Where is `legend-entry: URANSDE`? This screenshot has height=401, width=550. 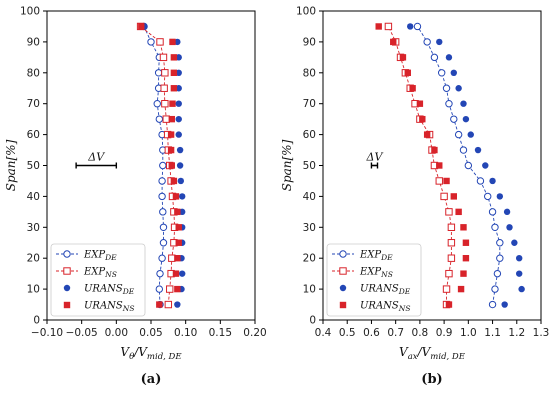
legend-entry: URANSDE is located at coordinates (375, 290).